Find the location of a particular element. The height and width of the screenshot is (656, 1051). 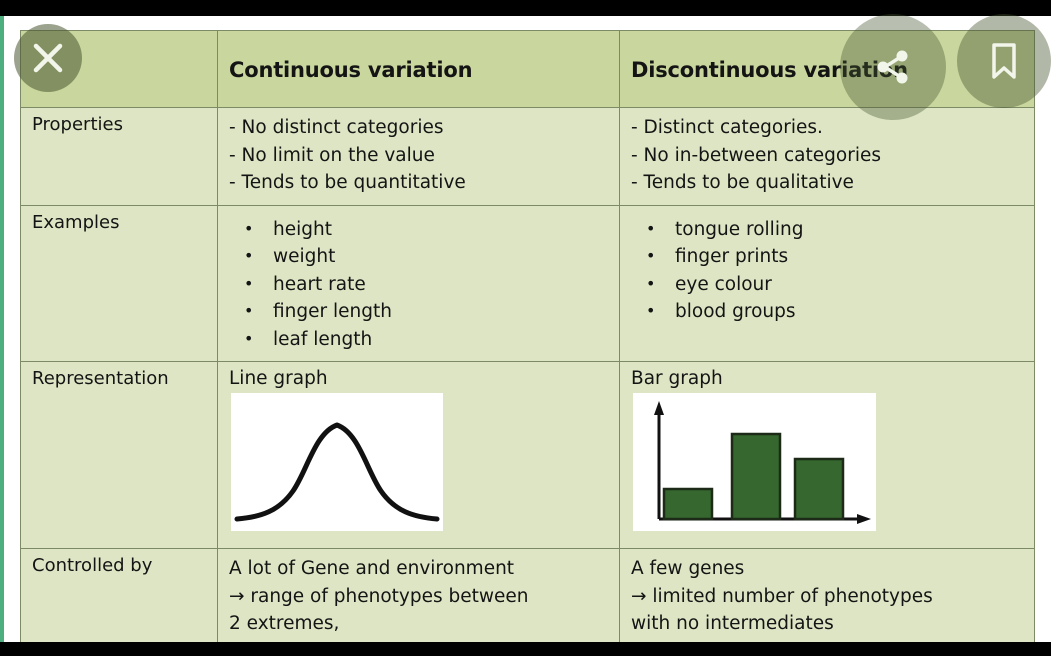

bookmark-button is located at coordinates (1004, 61).